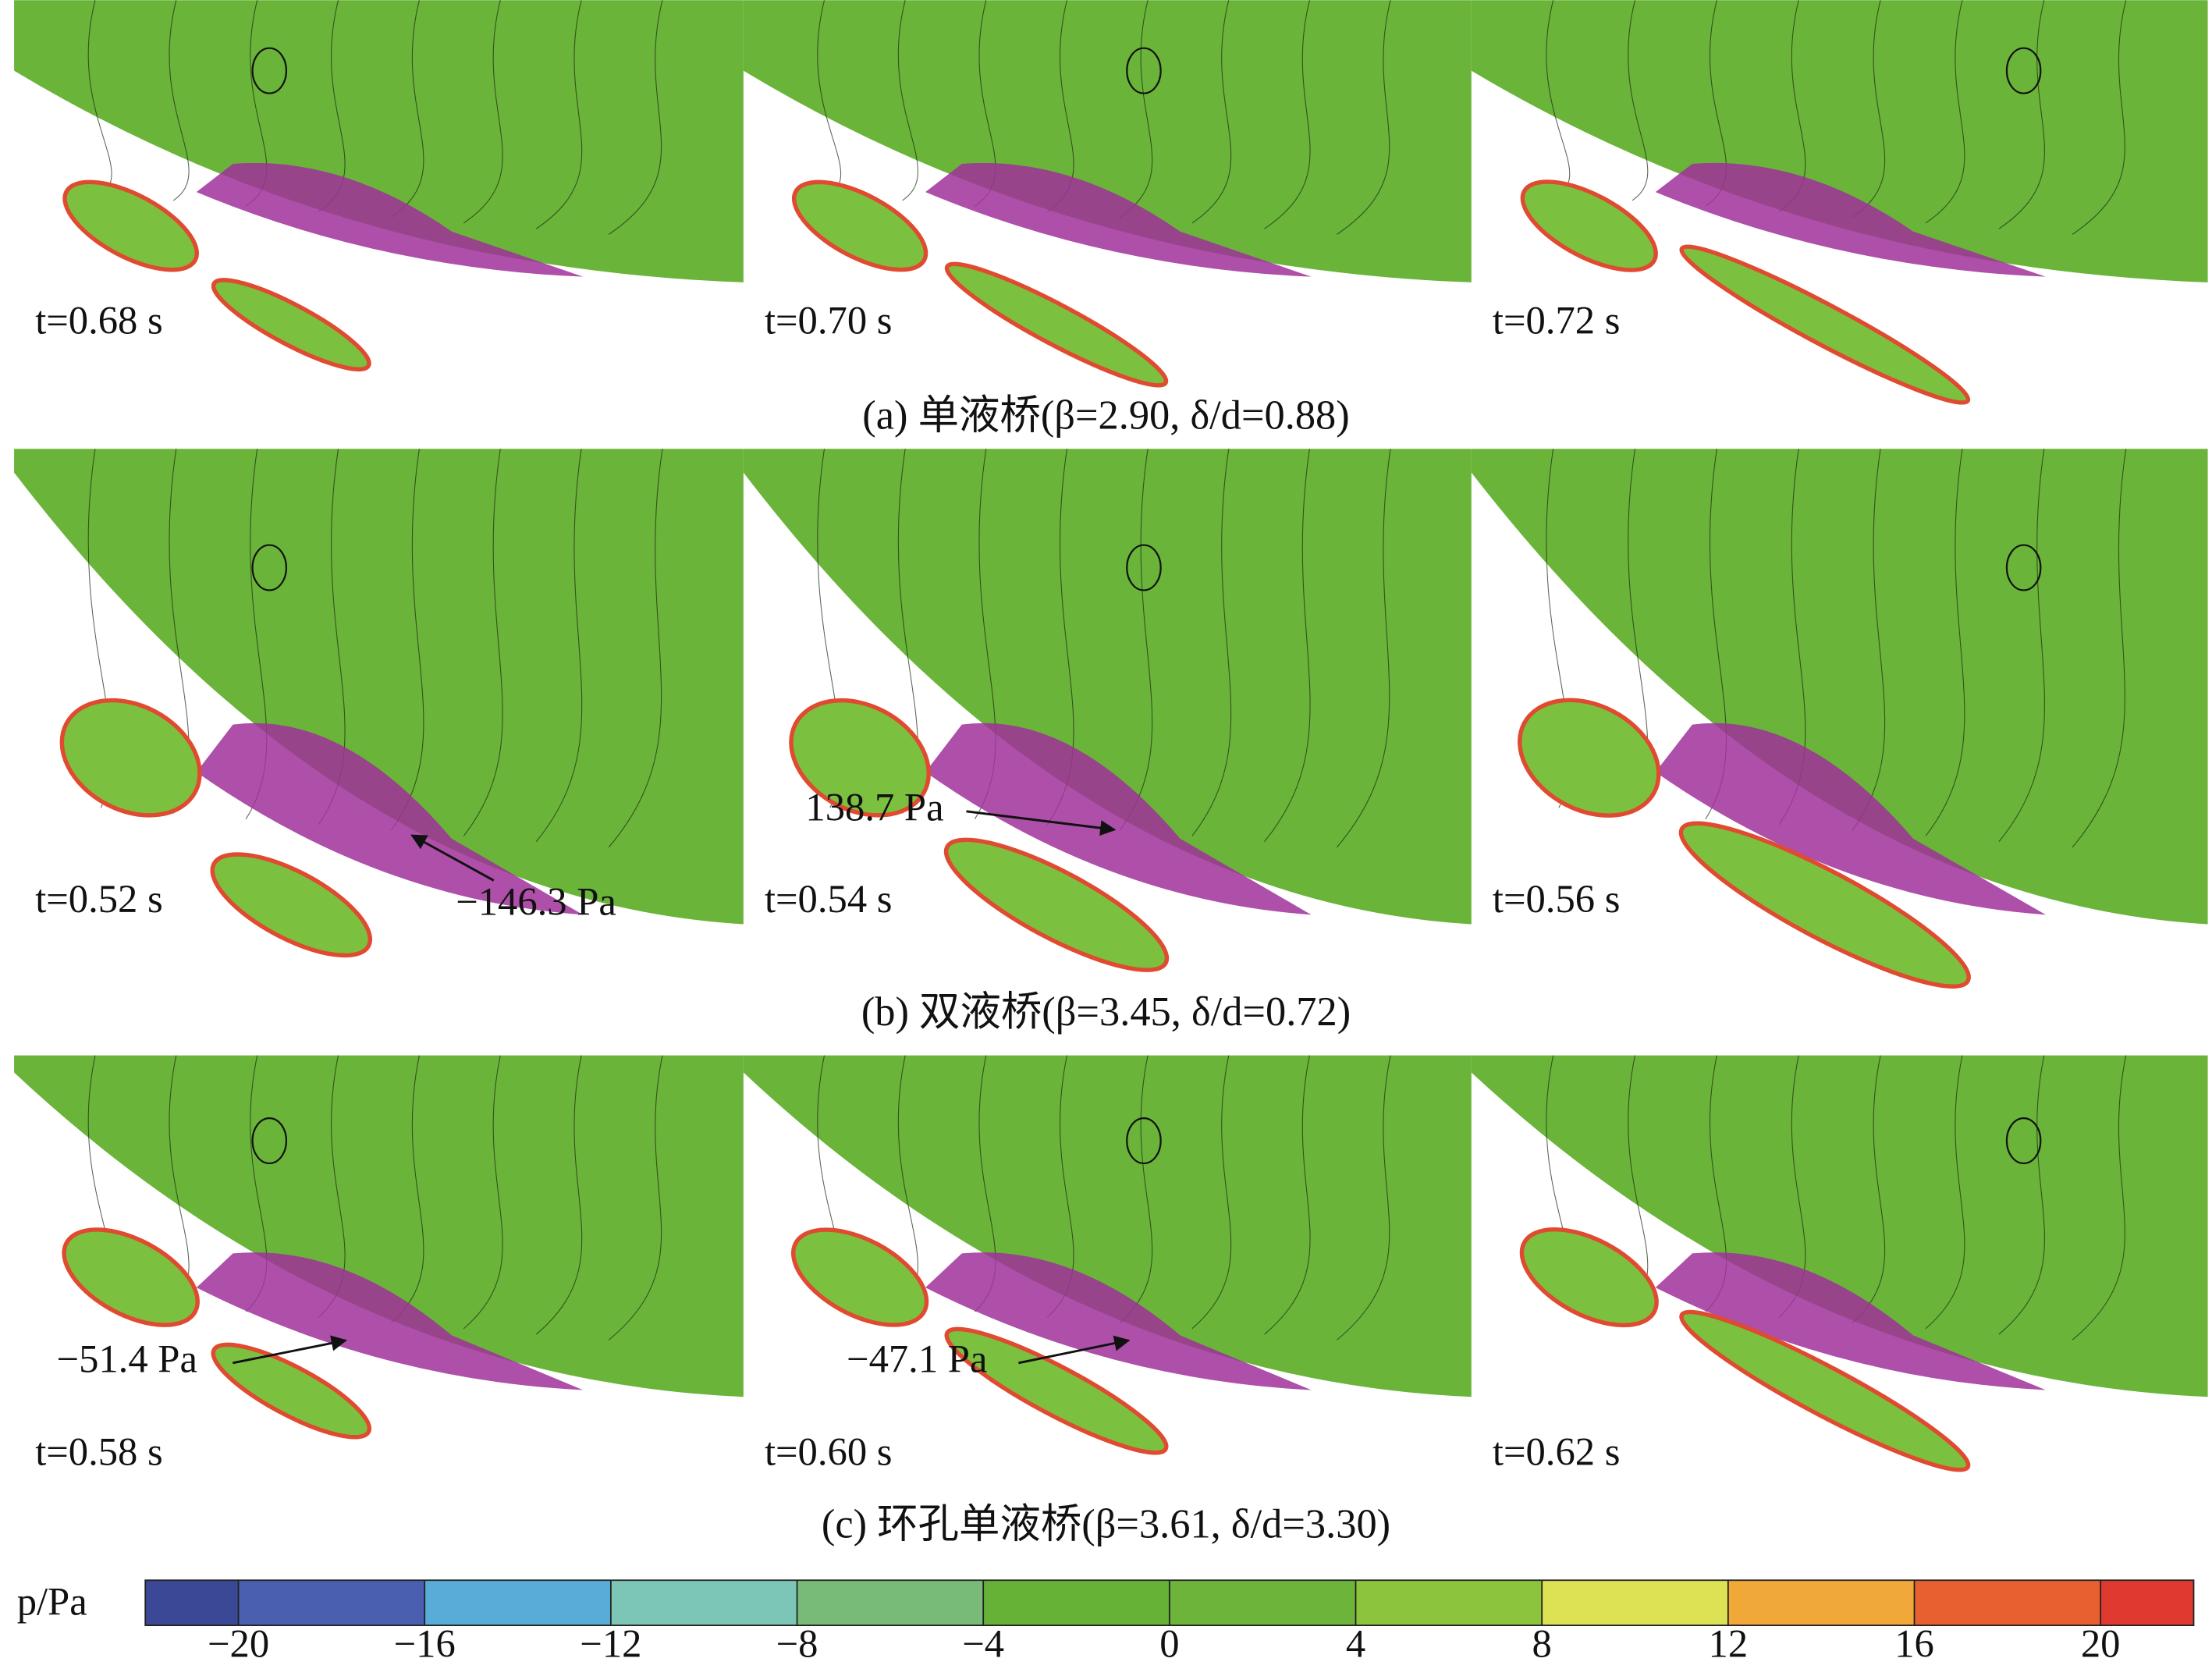 This screenshot has width=2212, height=1676. I want to click on time-label: t=0.56 s, so click(1557, 899).